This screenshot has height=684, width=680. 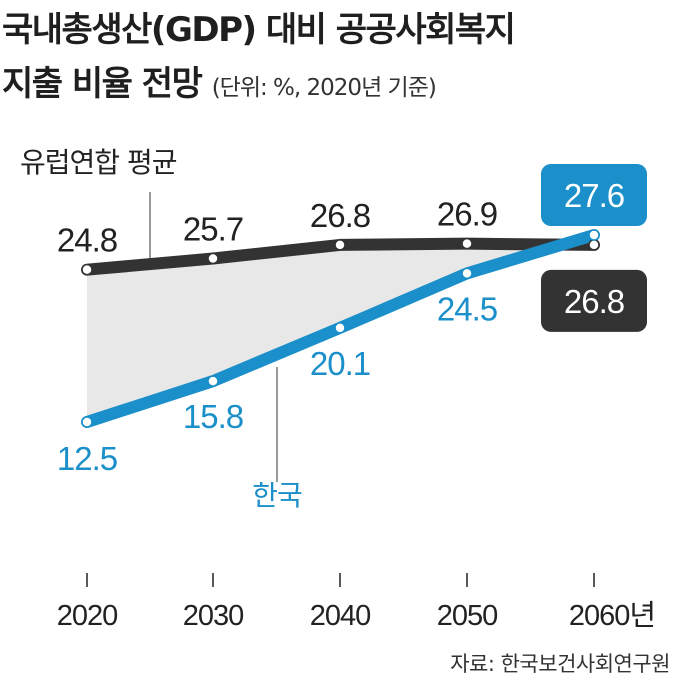 I want to click on eu-point-2030, so click(x=213, y=258).